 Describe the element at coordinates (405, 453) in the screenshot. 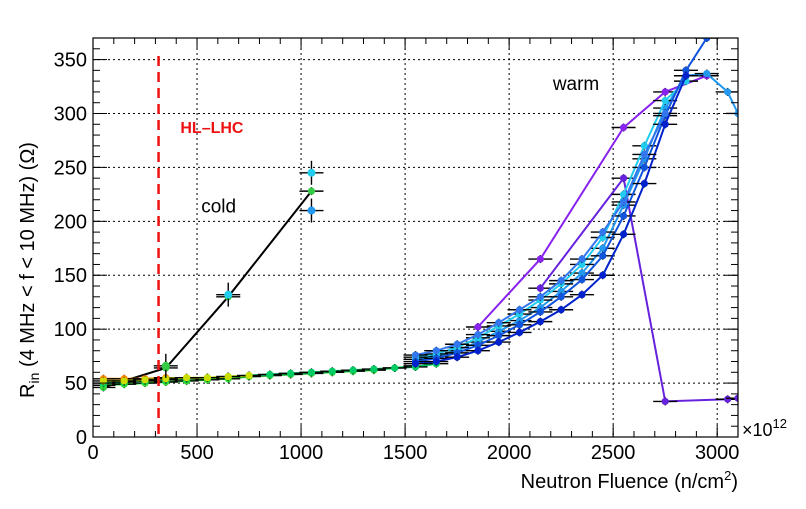

I see `x-tick-label: 1500` at that location.